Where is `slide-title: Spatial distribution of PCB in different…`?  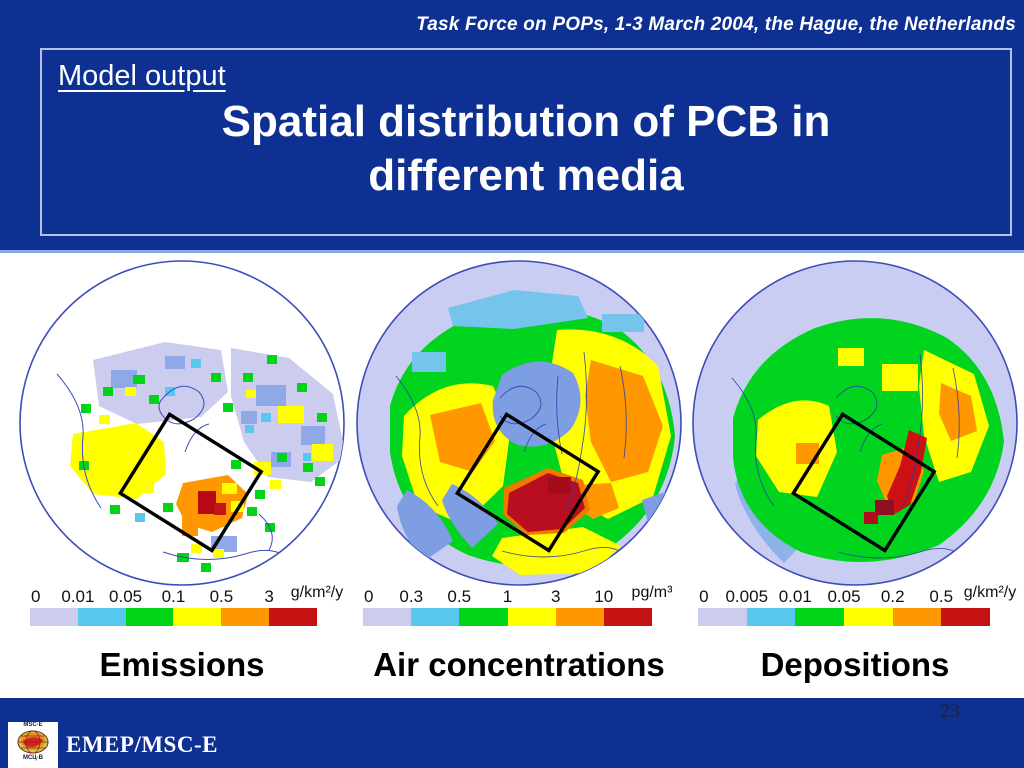
slide-title: Spatial distribution of PCB in different… is located at coordinates (526, 148).